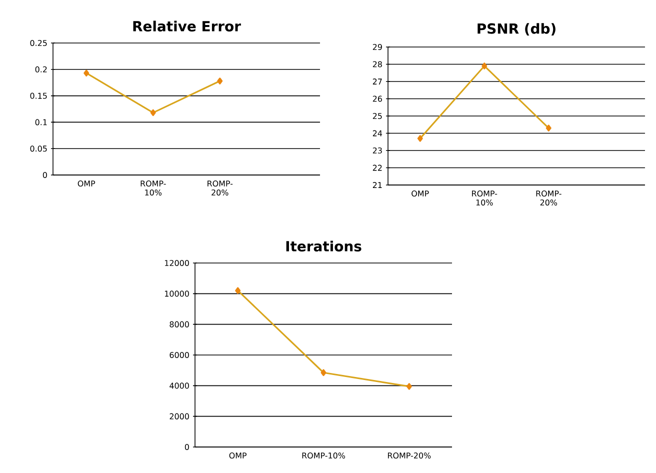 This screenshot has width=656, height=473. Describe the element at coordinates (517, 29) in the screenshot. I see `chart-title: PSNR (db)` at that location.